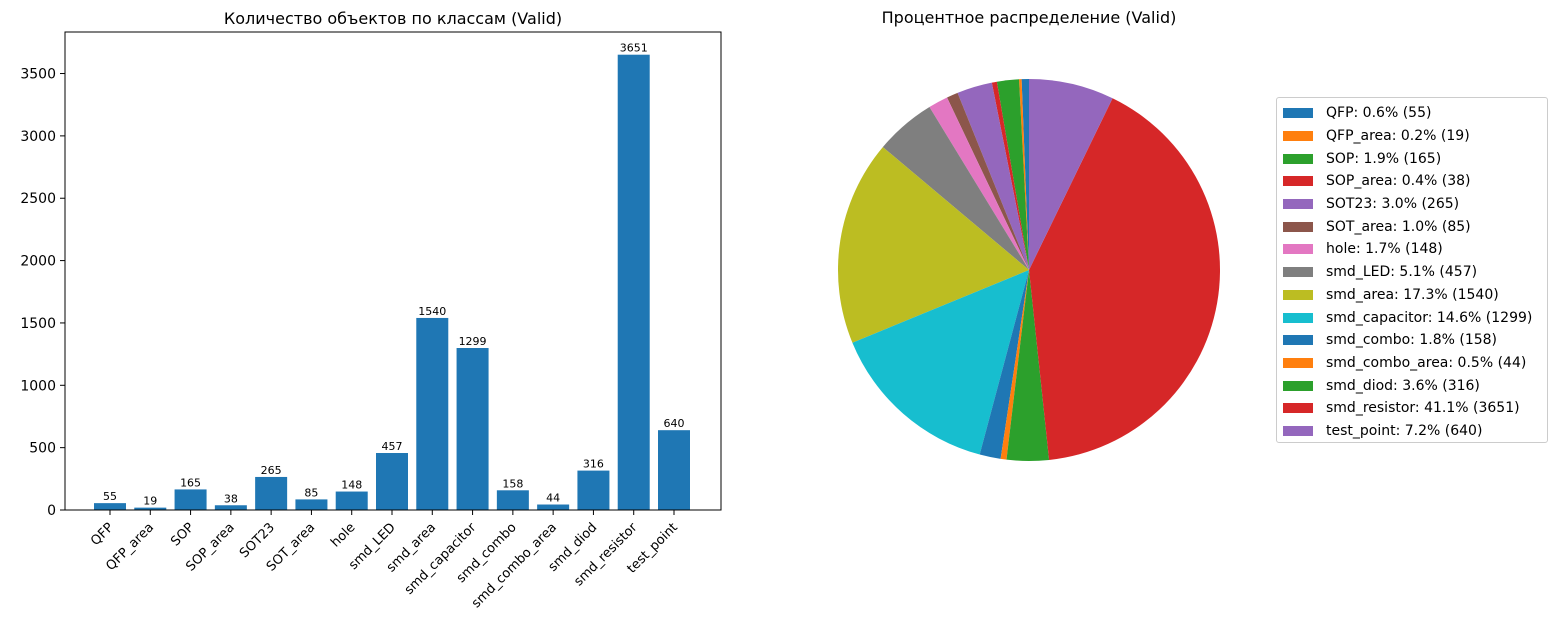  I want to click on bar-value-label: 38, so click(231, 498).